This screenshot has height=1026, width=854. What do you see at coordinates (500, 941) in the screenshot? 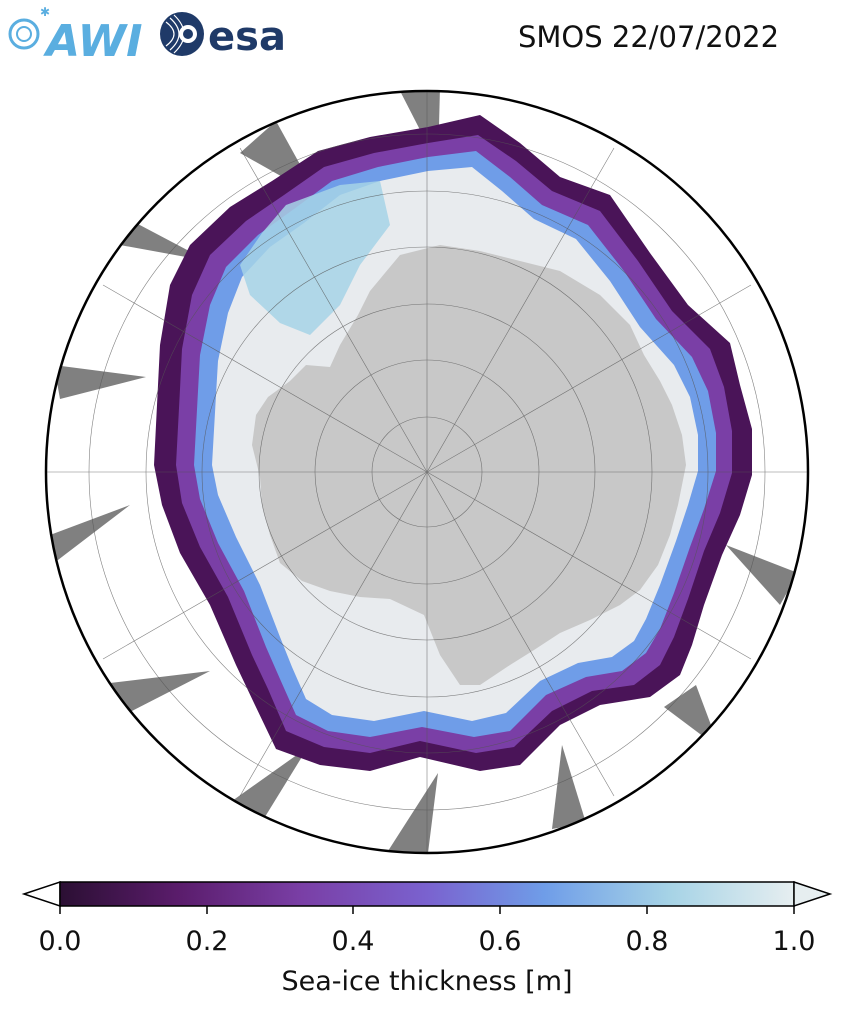
I see `colorbar-tick-label: 0.6` at bounding box center [500, 941].